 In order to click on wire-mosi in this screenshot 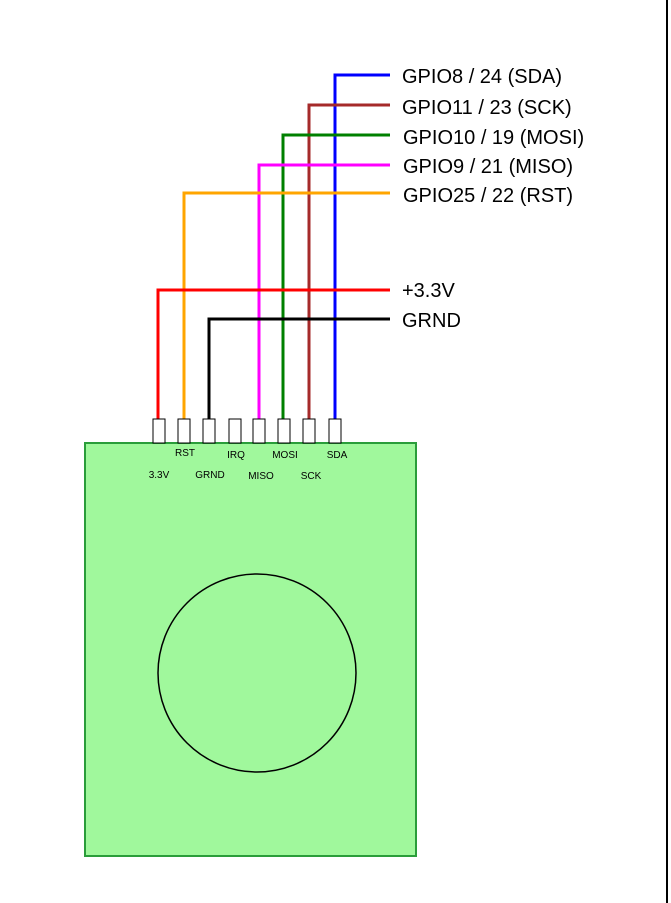, I will do `click(335, 276)`.